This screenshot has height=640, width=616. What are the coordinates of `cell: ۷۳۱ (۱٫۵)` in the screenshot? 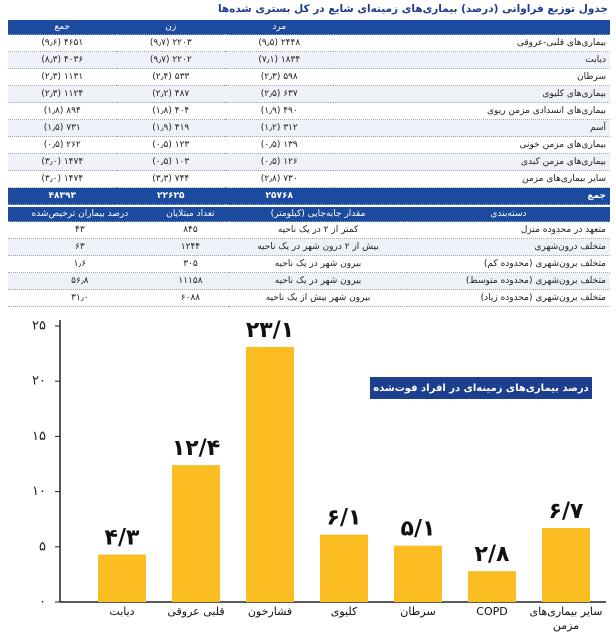 It's located at (62, 128).